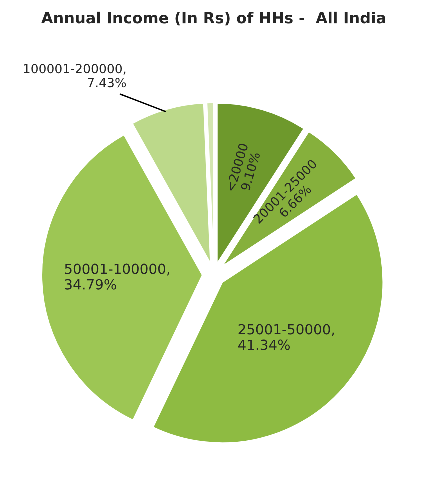 The image size is (428, 478). I want to click on slice-label: 25001-50000, 41.34%, so click(286, 337).